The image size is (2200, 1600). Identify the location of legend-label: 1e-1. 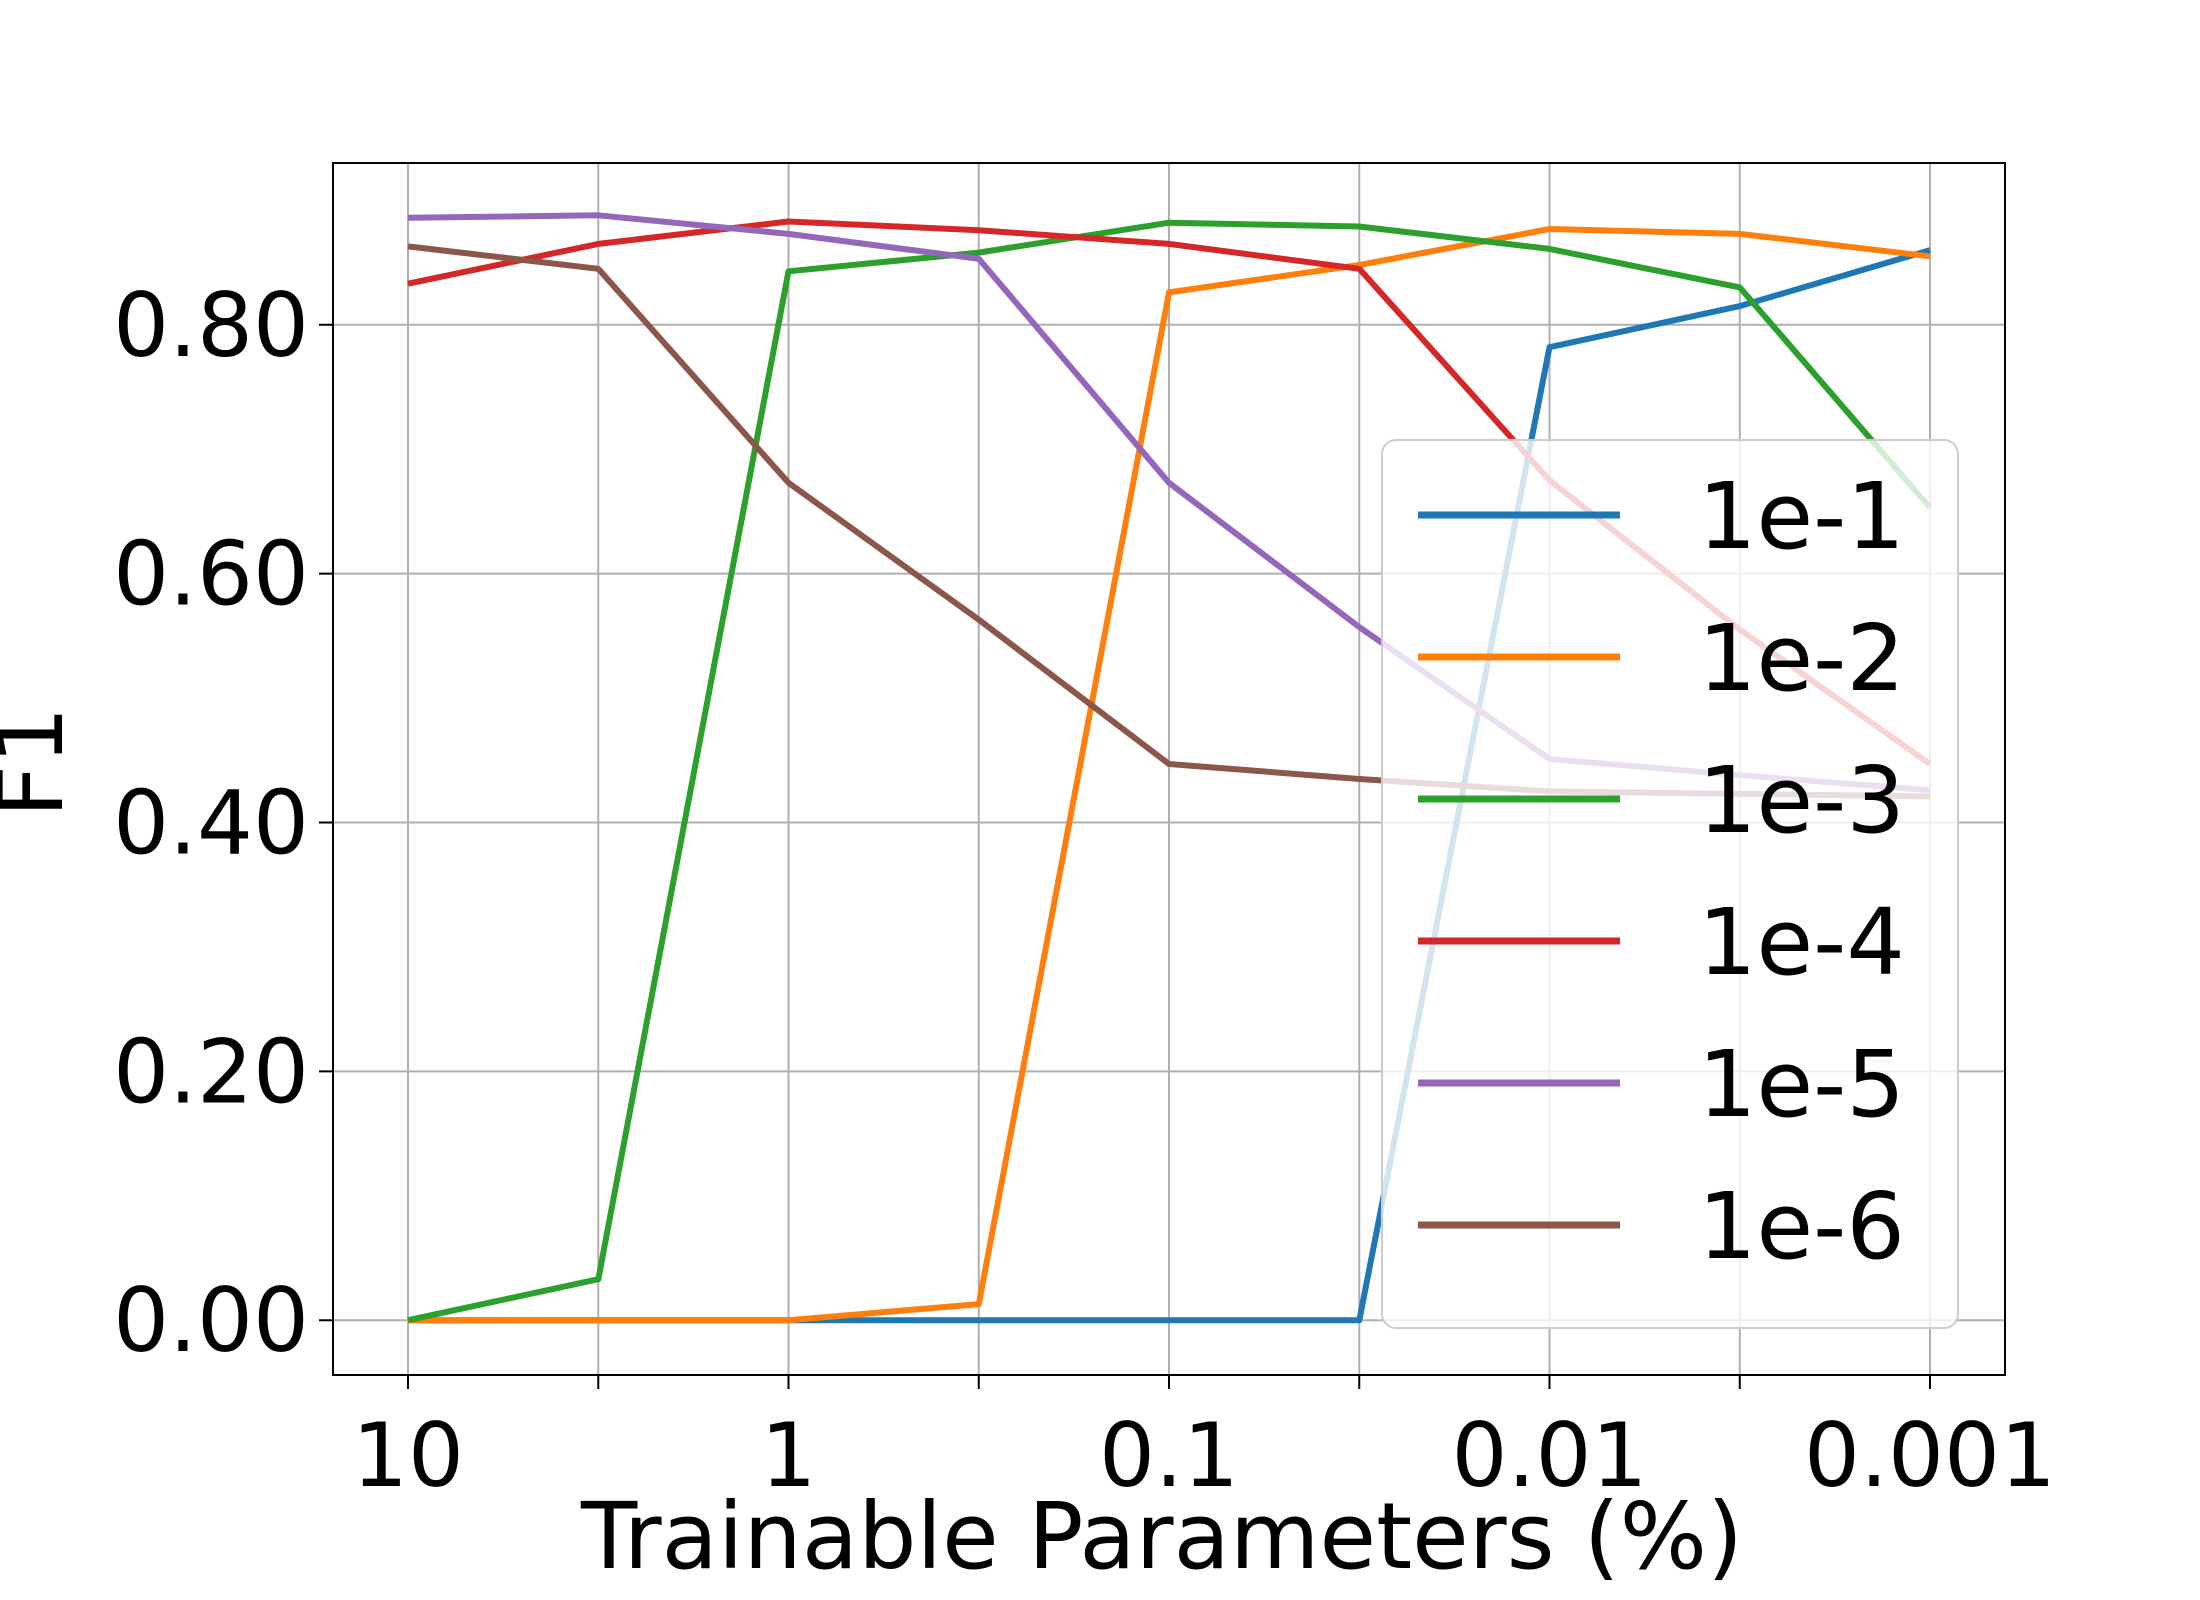
(1801, 516).